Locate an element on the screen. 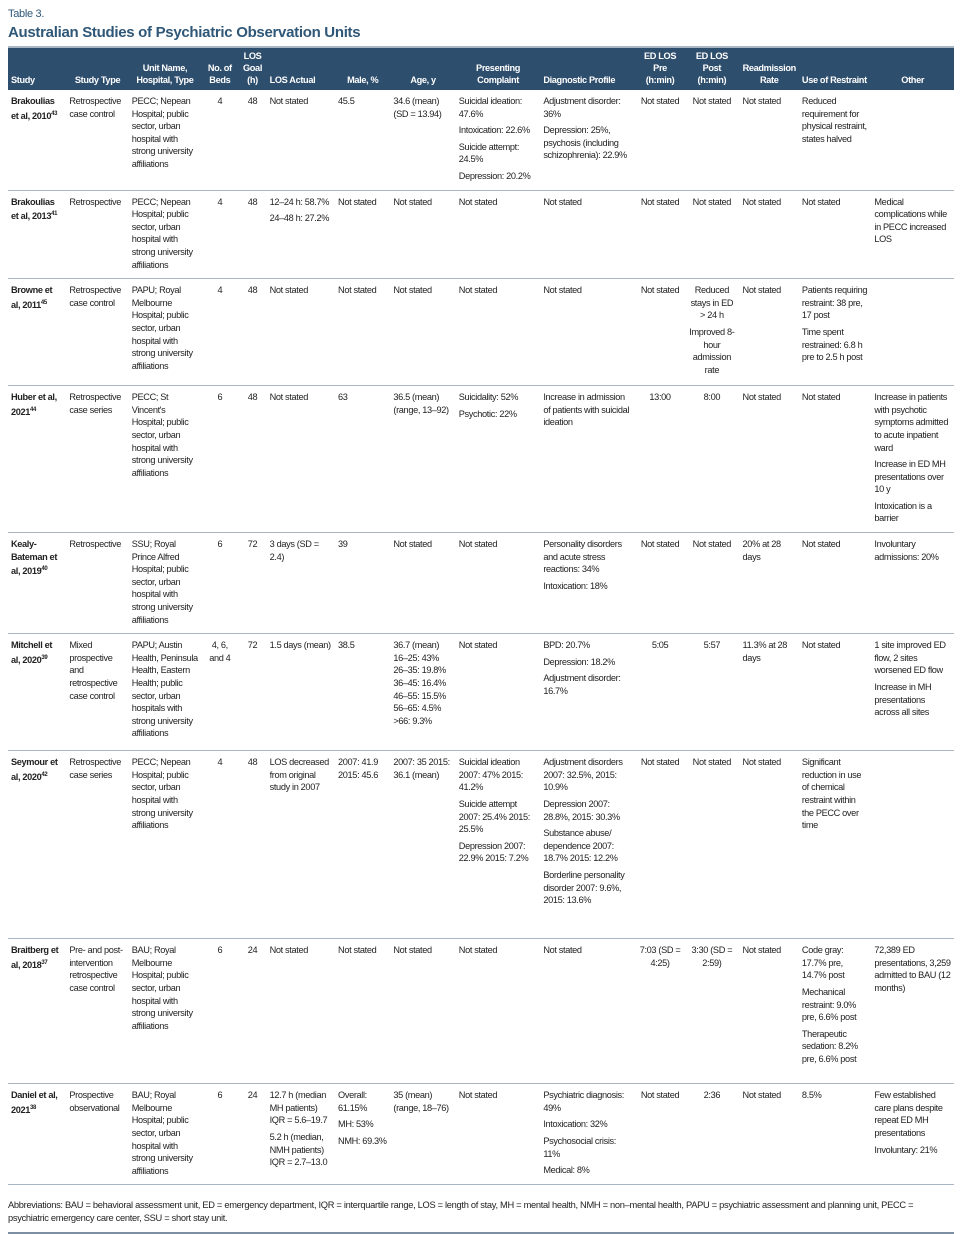 The image size is (962, 1234). column-header: ED LOS Post (h:min) is located at coordinates (712, 68).